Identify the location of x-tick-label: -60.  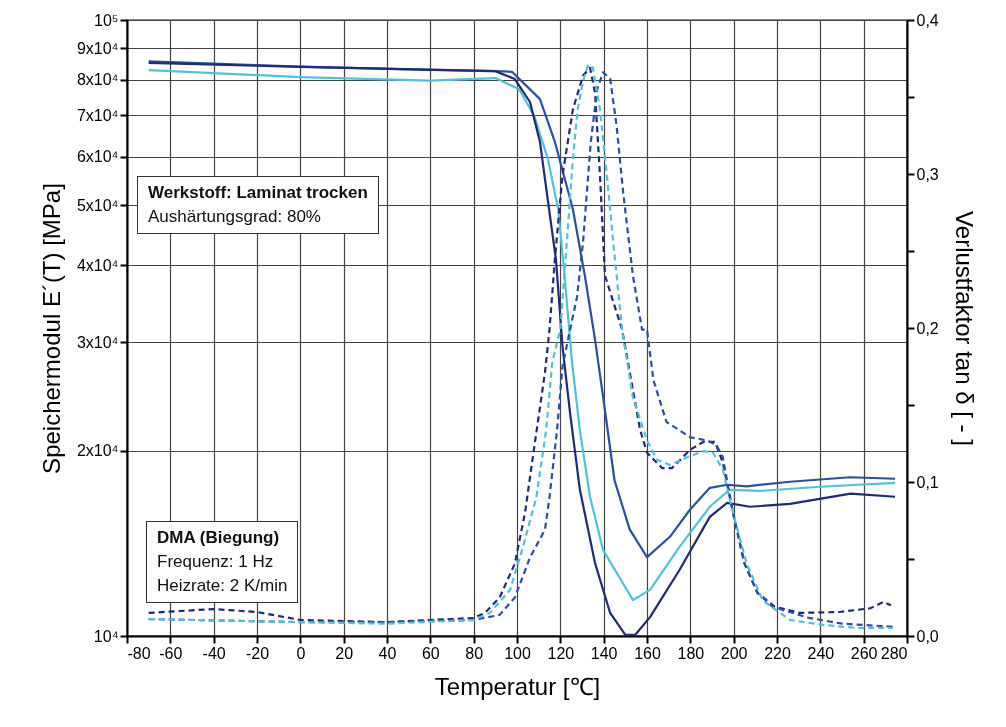
(171, 653).